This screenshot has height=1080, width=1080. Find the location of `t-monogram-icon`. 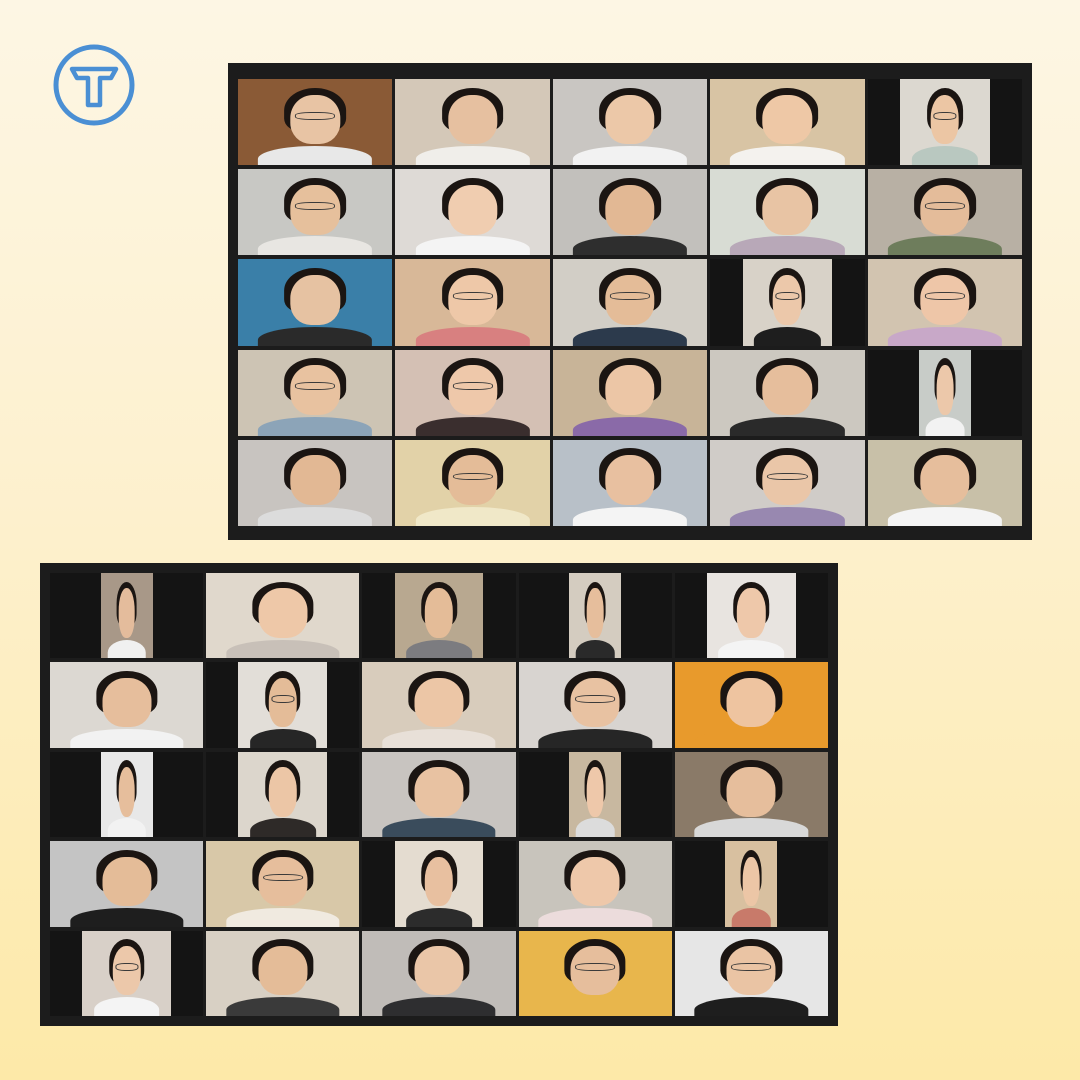

t-monogram-icon is located at coordinates (94, 85).